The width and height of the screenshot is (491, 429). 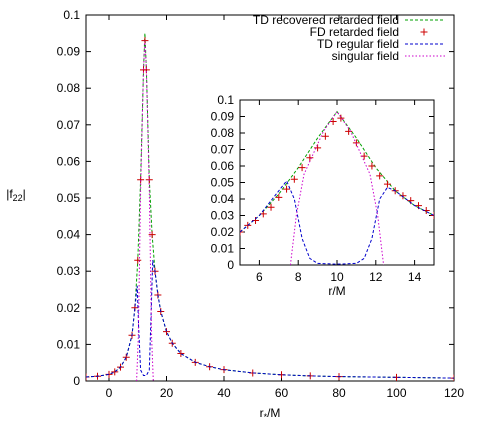 I want to click on inset-xtick-label: 14, so click(x=415, y=277).